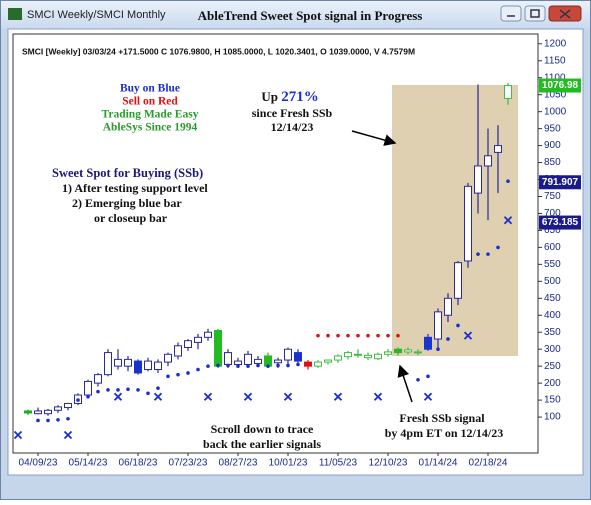 The width and height of the screenshot is (591, 505). Describe the element at coordinates (131, 218) in the screenshot. I see `note-line: or closeup bar` at that location.